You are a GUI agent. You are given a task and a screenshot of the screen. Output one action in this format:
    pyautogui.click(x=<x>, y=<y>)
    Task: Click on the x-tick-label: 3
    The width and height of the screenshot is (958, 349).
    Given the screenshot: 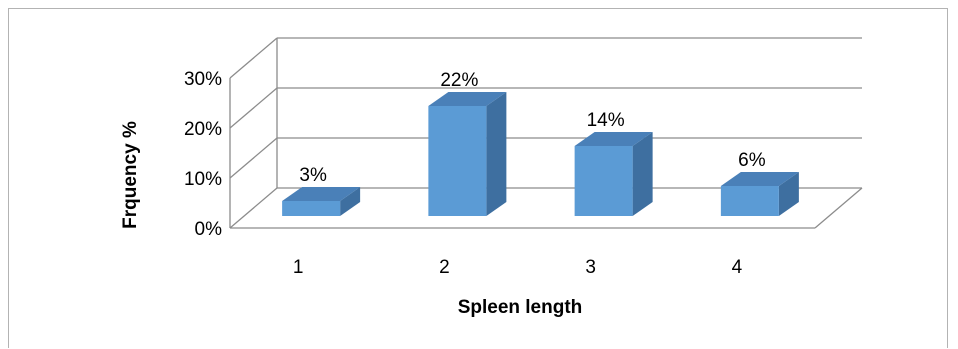 What is the action you would take?
    pyautogui.click(x=590, y=267)
    